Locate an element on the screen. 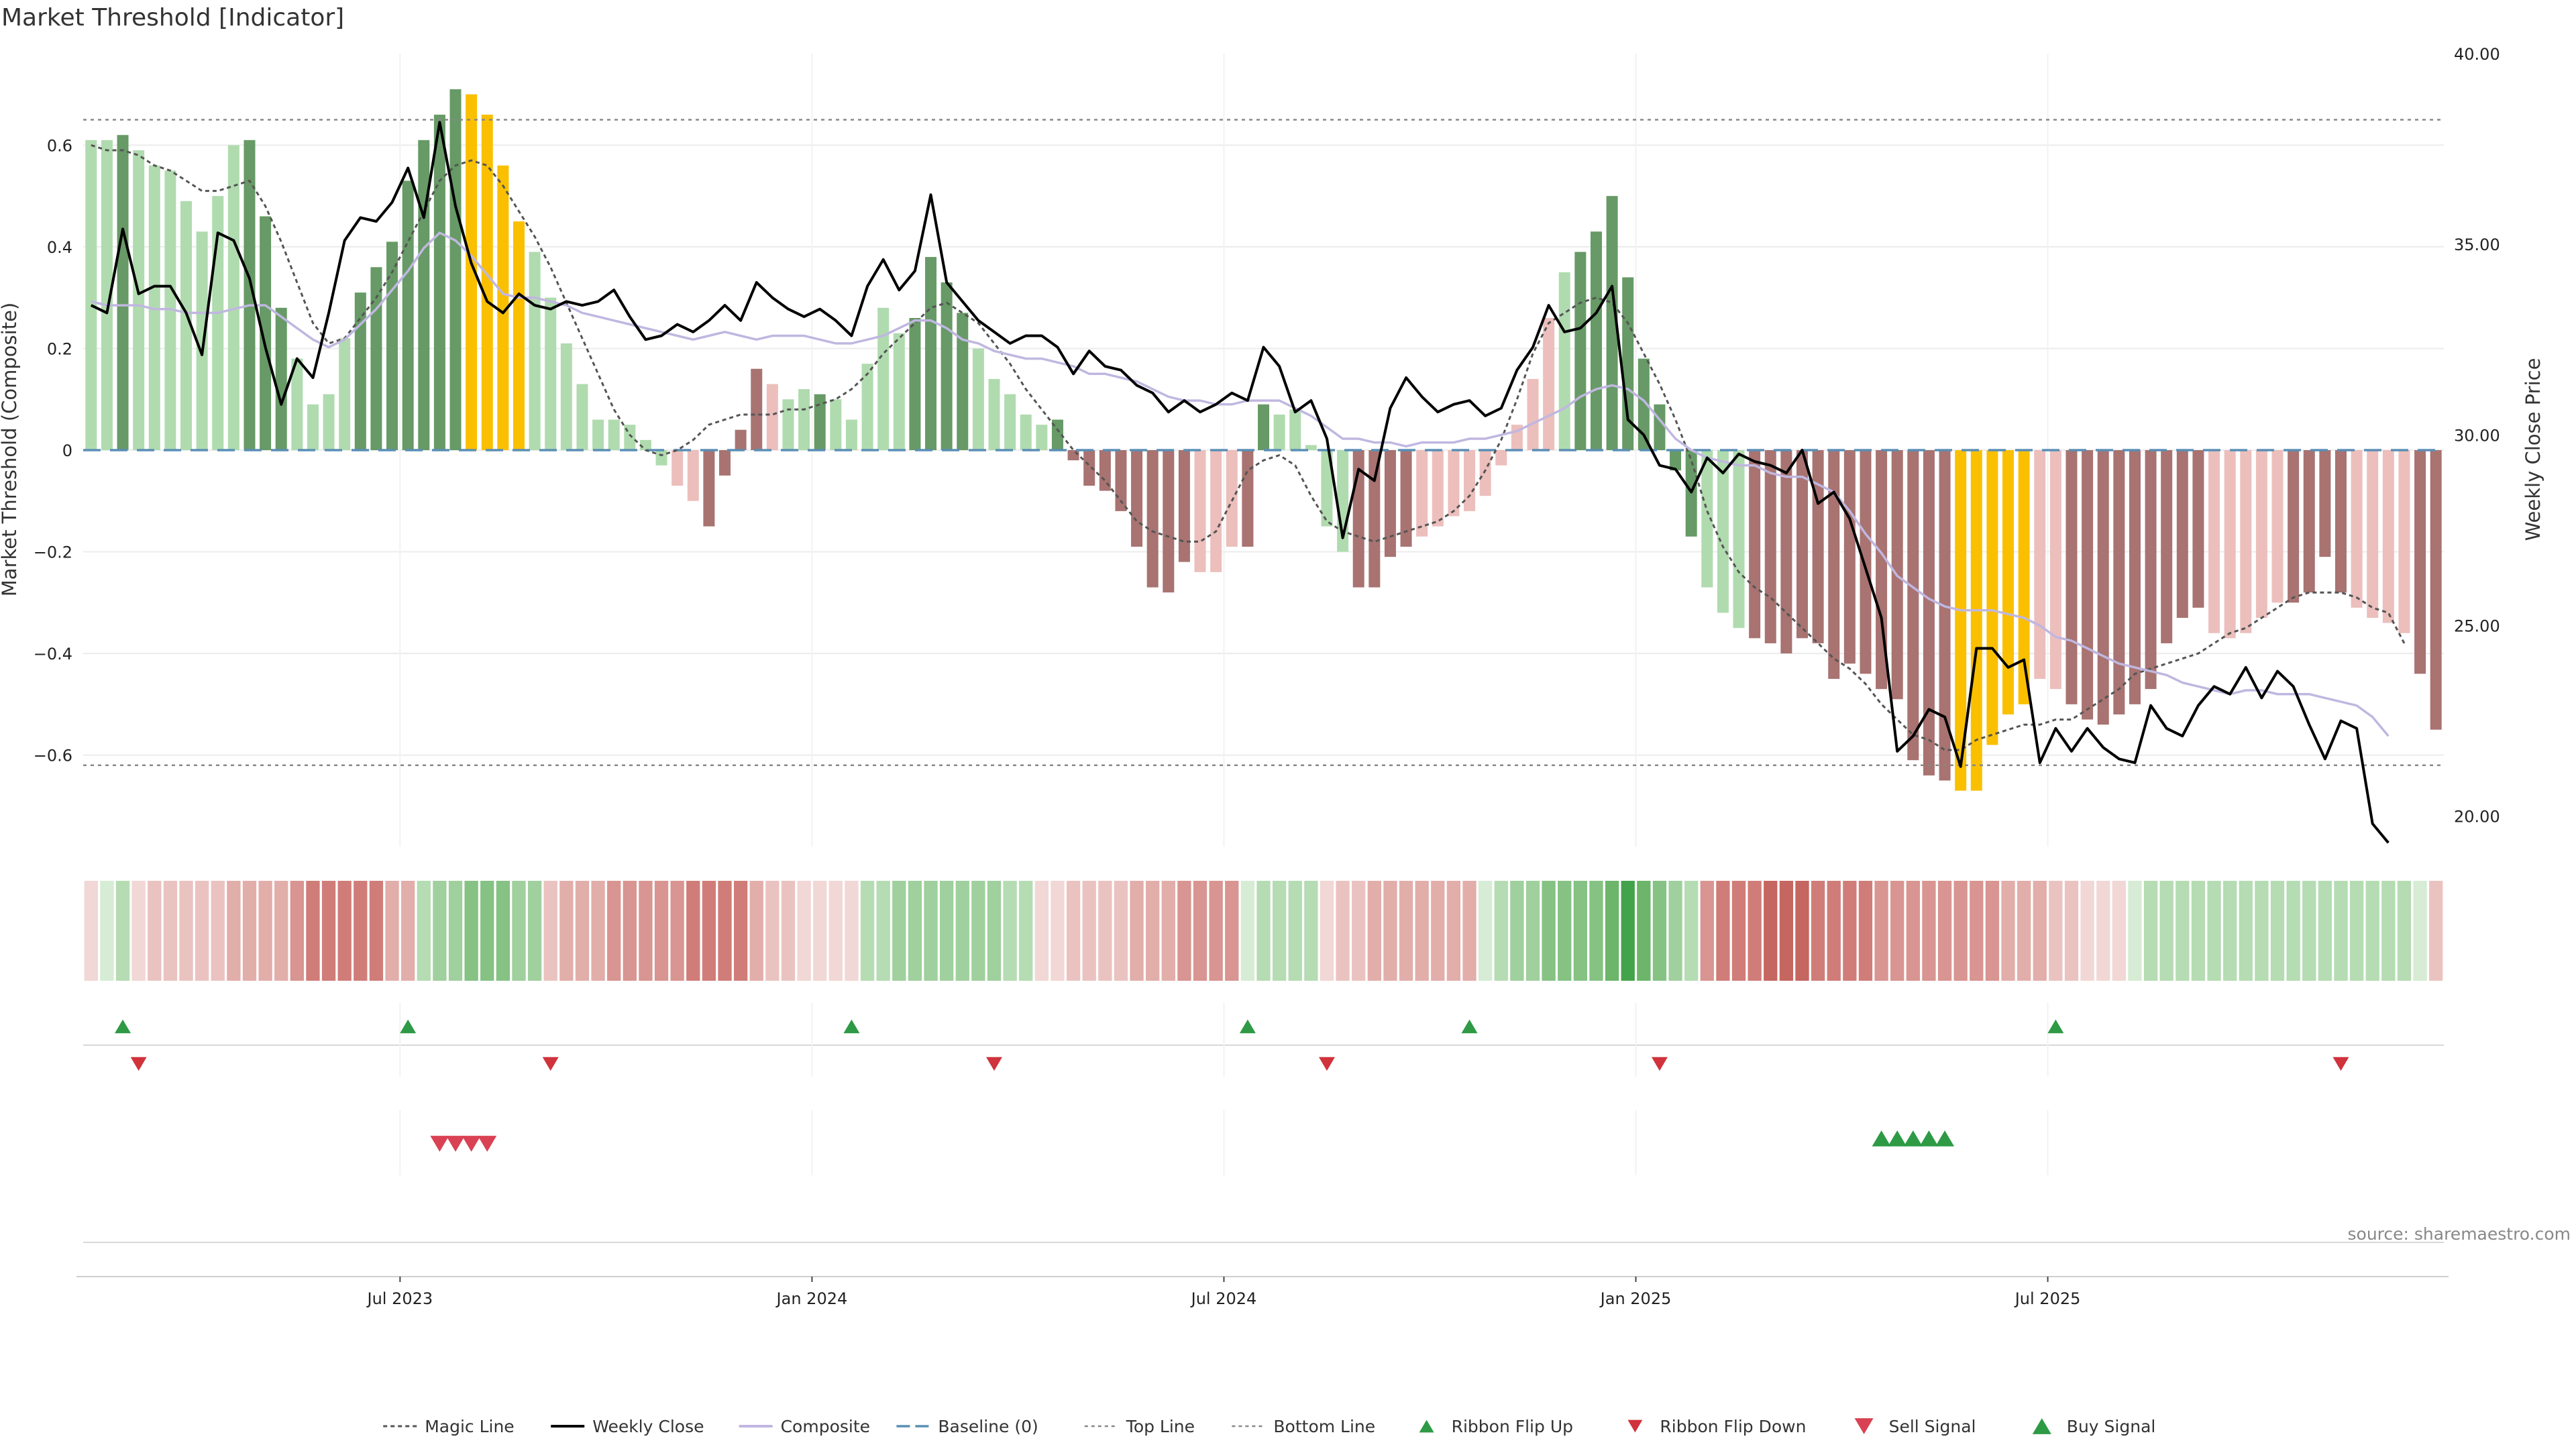  legend-label: Buy Signal is located at coordinates (2111, 1426).